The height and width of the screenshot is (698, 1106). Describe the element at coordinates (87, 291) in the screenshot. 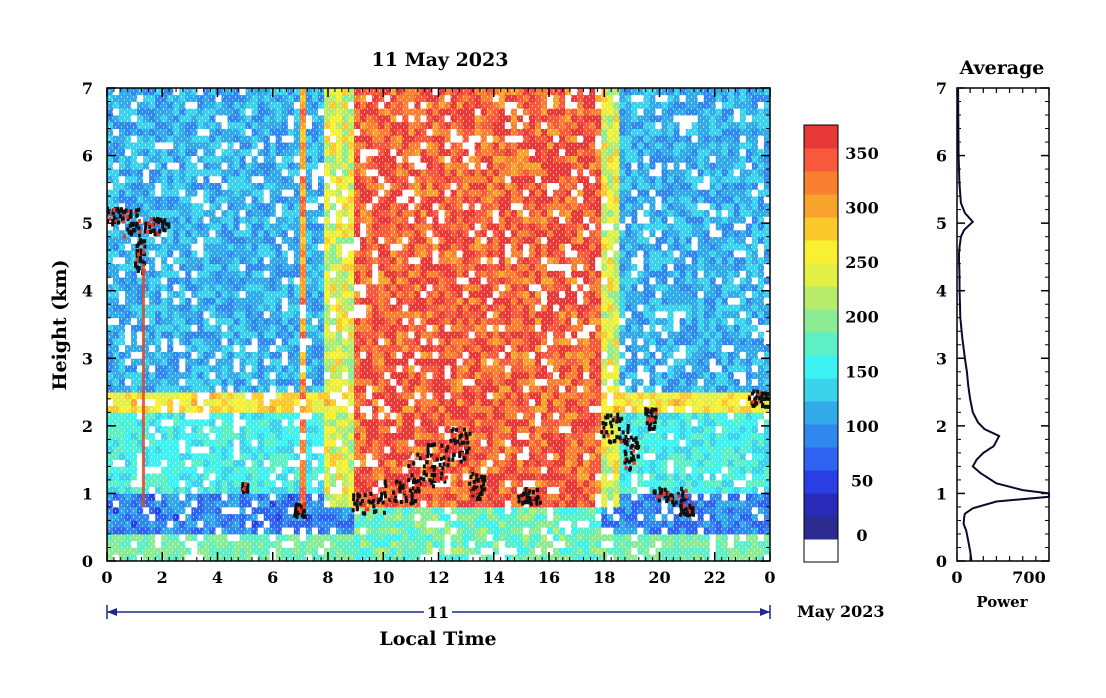

I see `y-tick-label: 4` at that location.